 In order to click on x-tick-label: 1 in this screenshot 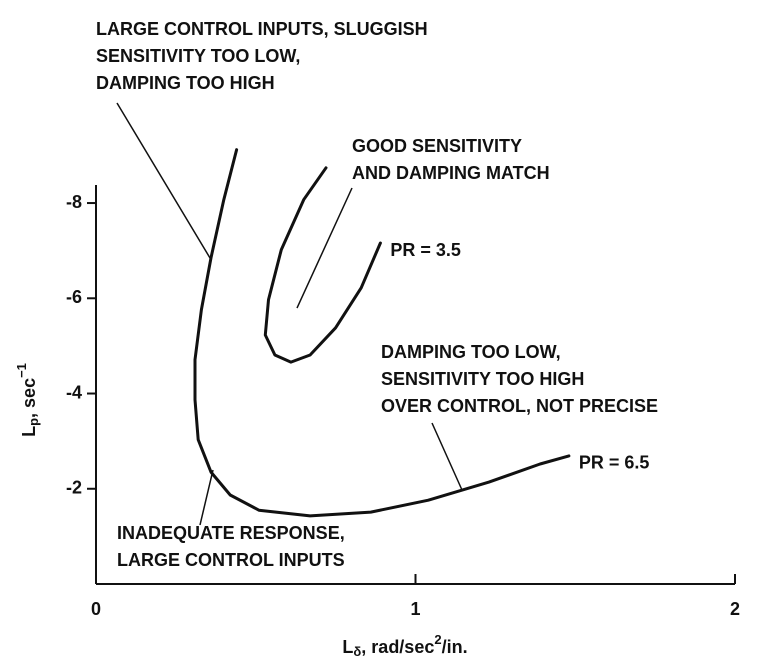, I will do `click(415, 609)`.